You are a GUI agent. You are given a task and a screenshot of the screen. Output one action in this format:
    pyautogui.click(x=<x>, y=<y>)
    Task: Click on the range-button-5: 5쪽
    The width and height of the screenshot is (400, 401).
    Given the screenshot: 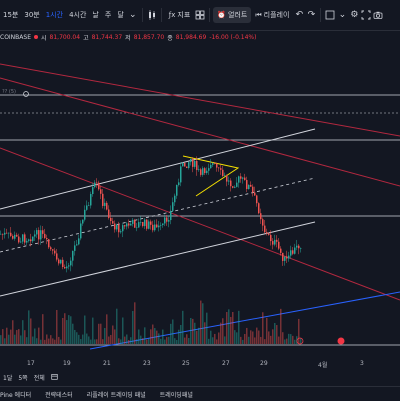 What is the action you would take?
    pyautogui.click(x=23, y=378)
    